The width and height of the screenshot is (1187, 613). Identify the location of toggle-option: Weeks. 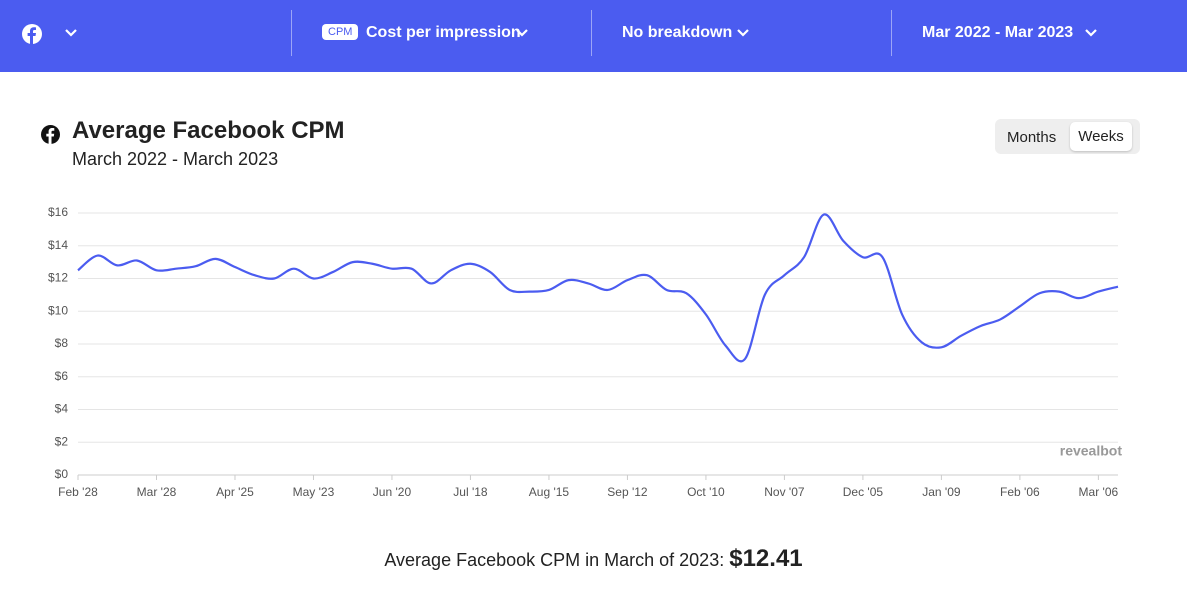
(1101, 136).